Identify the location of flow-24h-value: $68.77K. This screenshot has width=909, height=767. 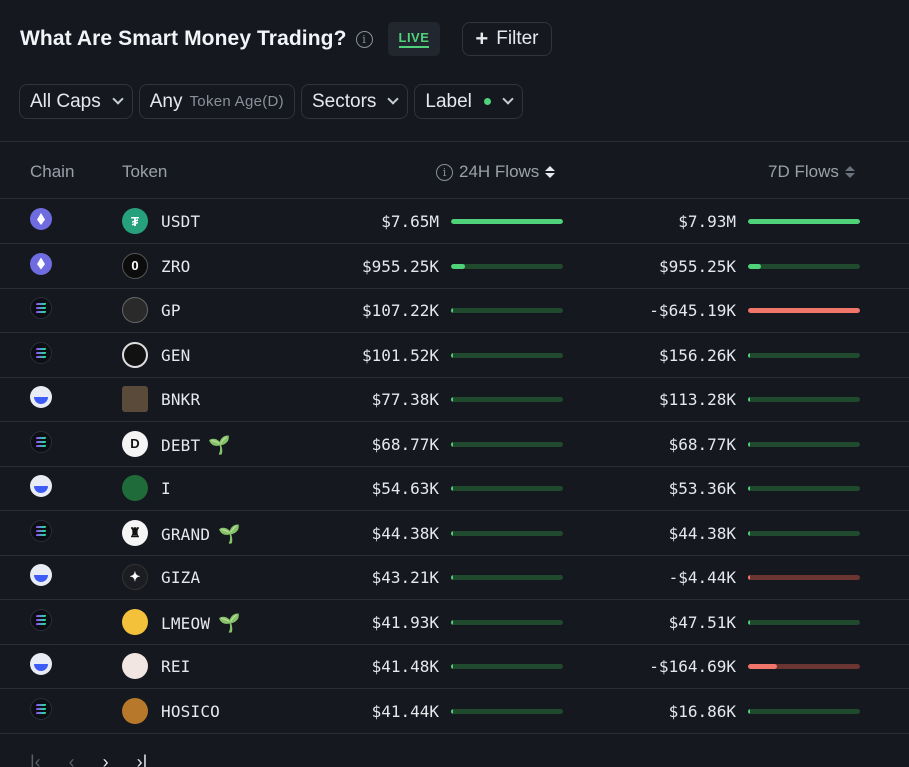
(405, 444).